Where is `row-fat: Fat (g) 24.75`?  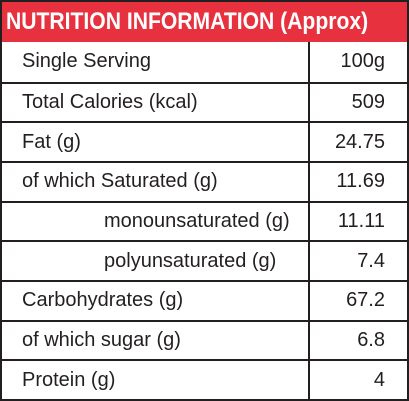 row-fat: Fat (g) 24.75 is located at coordinates (204, 141).